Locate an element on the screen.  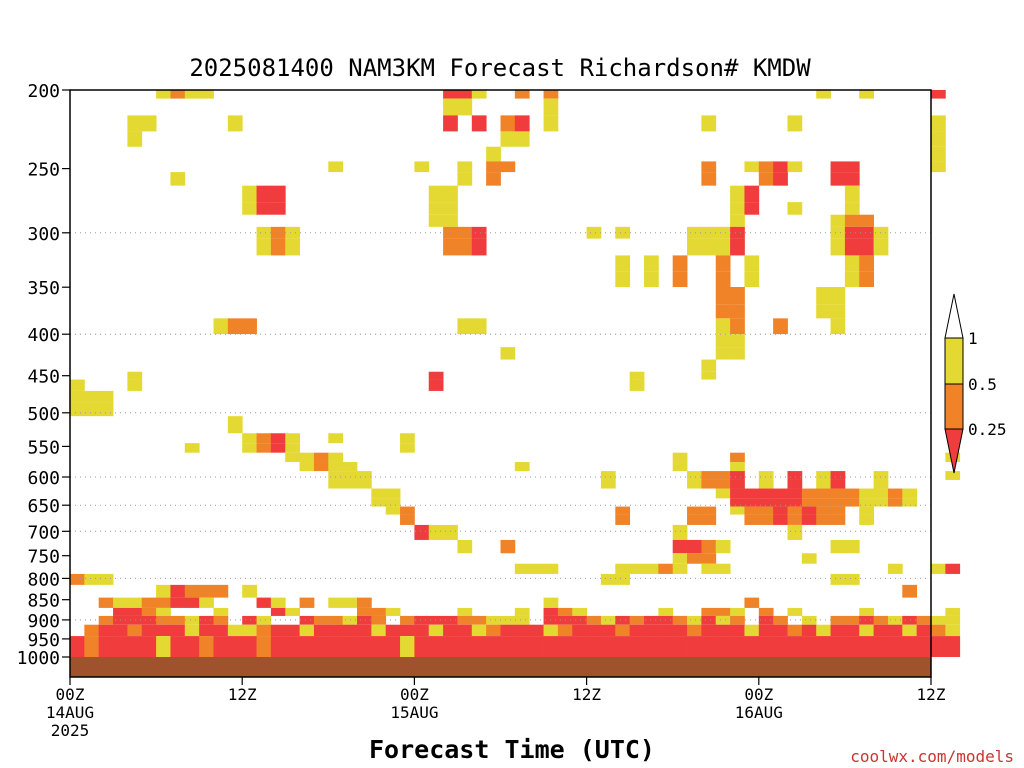
x-tick-label: 00Z is located at coordinates (758, 694).